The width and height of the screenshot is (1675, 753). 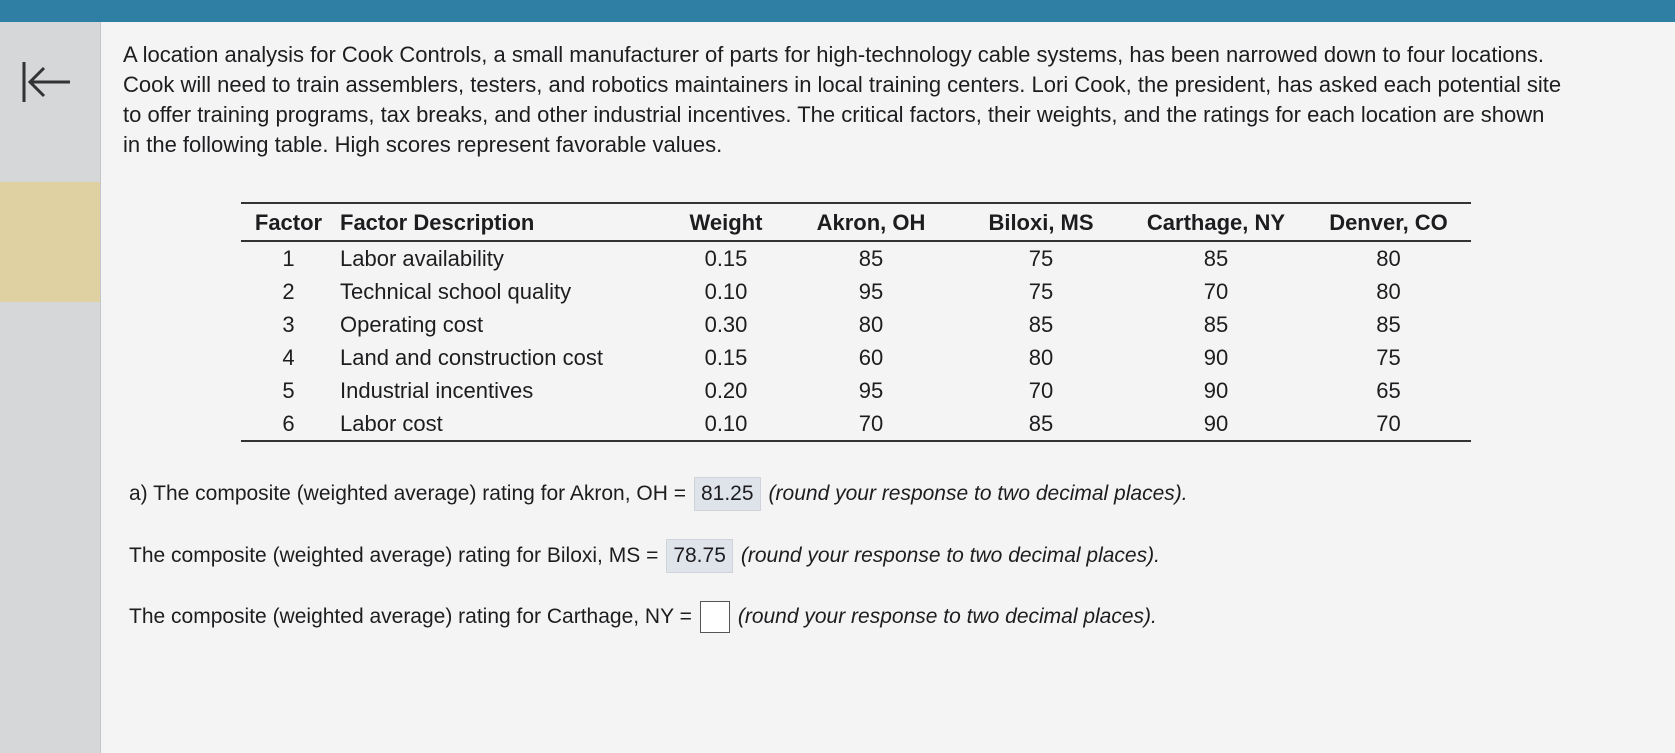 What do you see at coordinates (288, 222) in the screenshot?
I see `column-header: Factor` at bounding box center [288, 222].